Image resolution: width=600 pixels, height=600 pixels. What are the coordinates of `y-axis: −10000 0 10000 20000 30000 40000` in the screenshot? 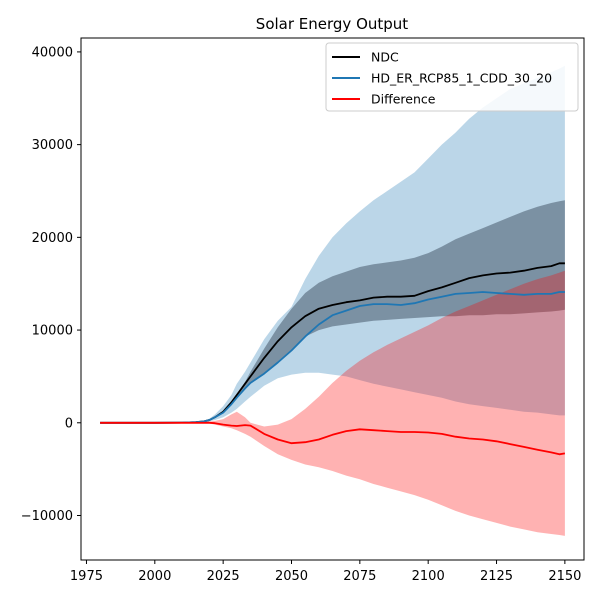 It's located at (51, 284).